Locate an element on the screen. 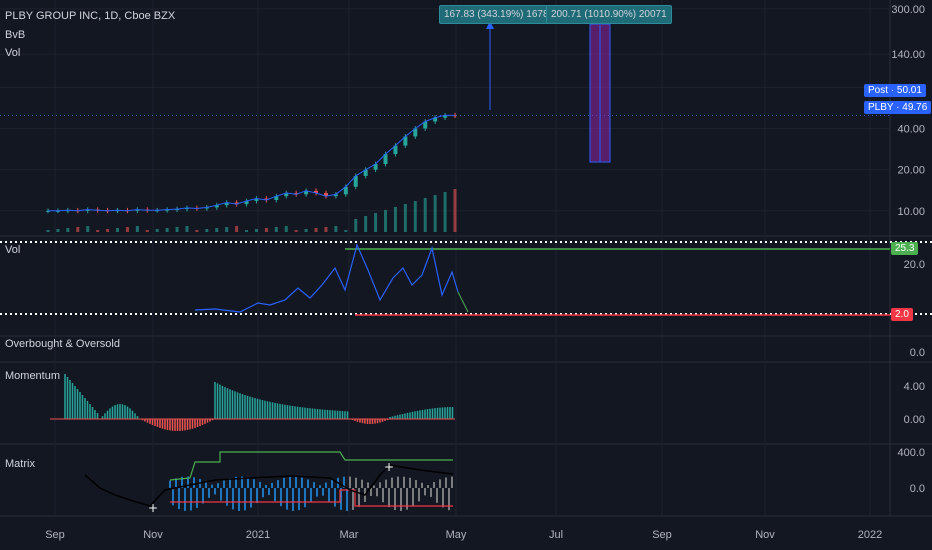 The height and width of the screenshot is (550, 932). matrix-y-tick: 400.0 is located at coordinates (911, 453).